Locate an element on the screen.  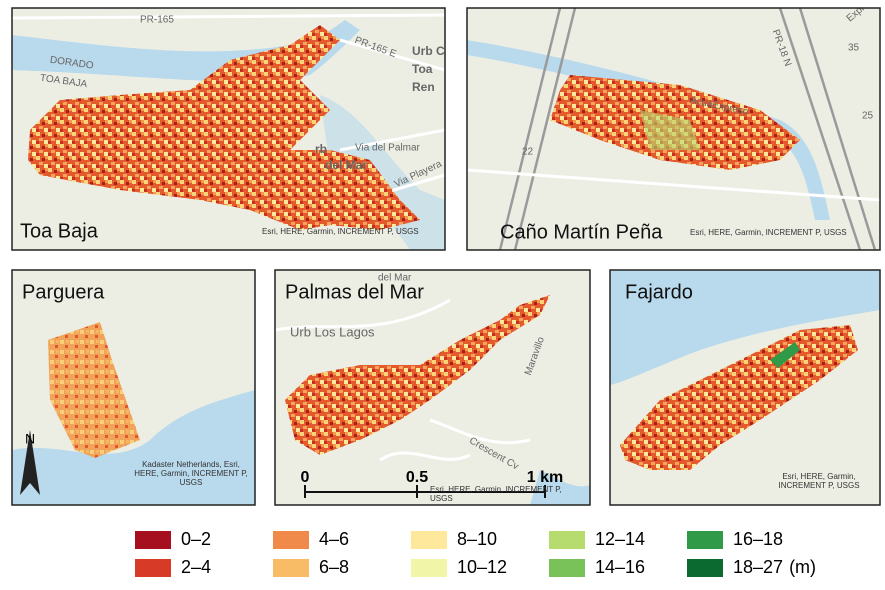
map-label: 35 is located at coordinates (854, 48).